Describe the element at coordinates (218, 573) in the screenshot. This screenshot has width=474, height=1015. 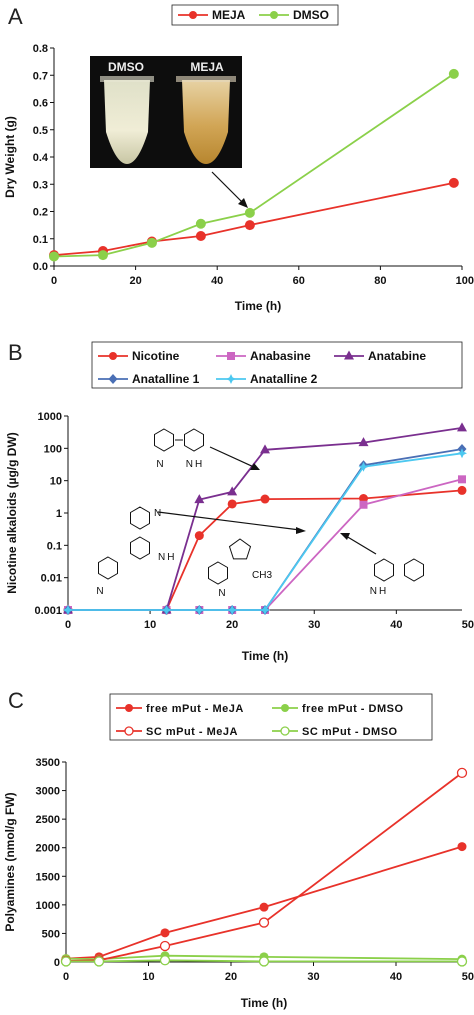
I see `nicotine-pyridine-ring` at that location.